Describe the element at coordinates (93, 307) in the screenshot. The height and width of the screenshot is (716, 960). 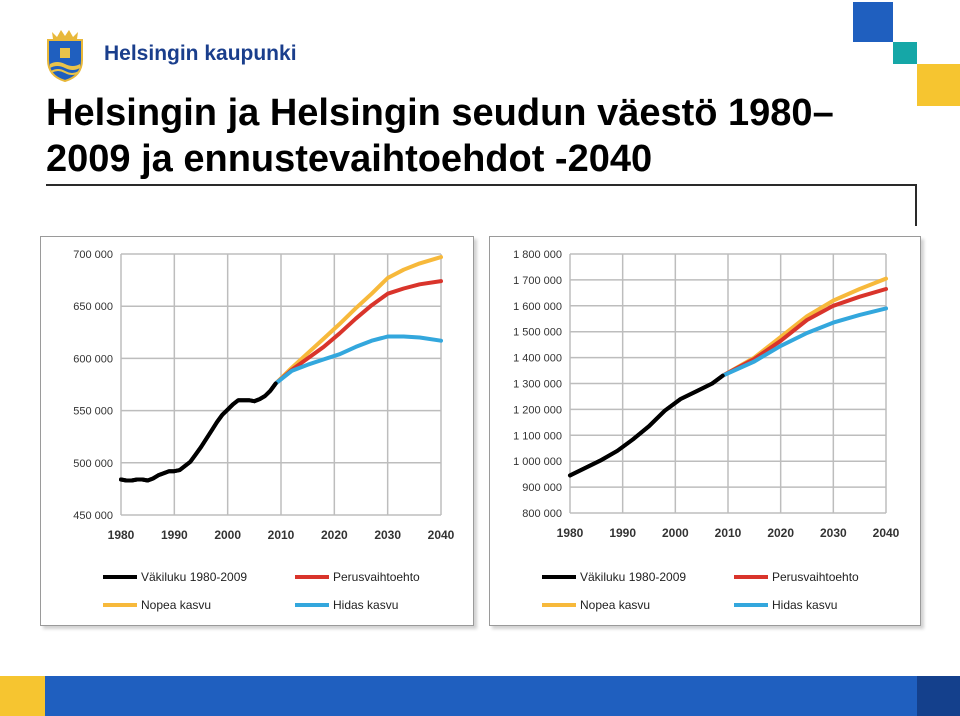
I see `y-tick-label: 650 000` at that location.